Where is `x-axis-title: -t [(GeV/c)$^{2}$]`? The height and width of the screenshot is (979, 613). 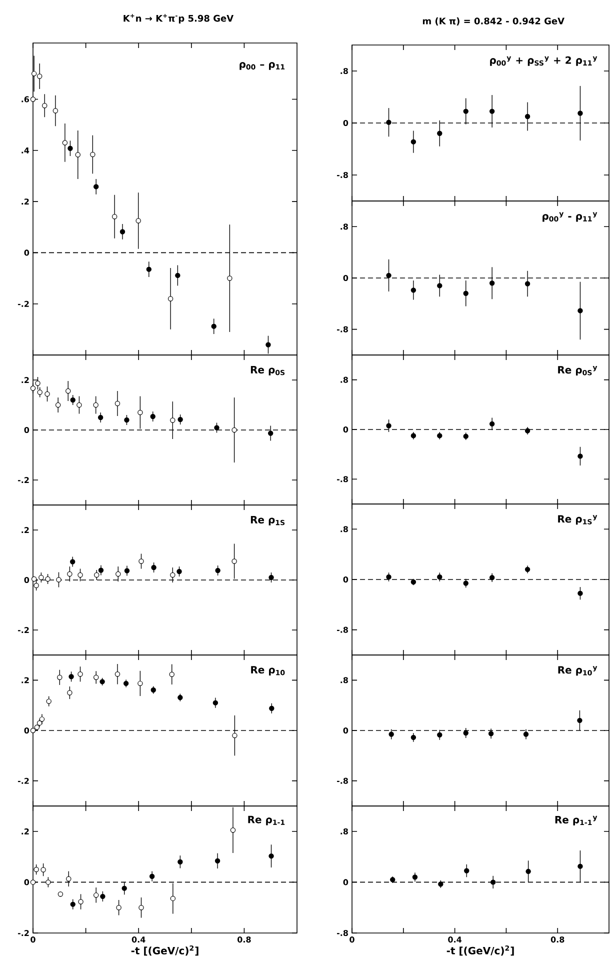 x-axis-title: -t [(GeV/c)$^{2}$] is located at coordinates (164, 950).